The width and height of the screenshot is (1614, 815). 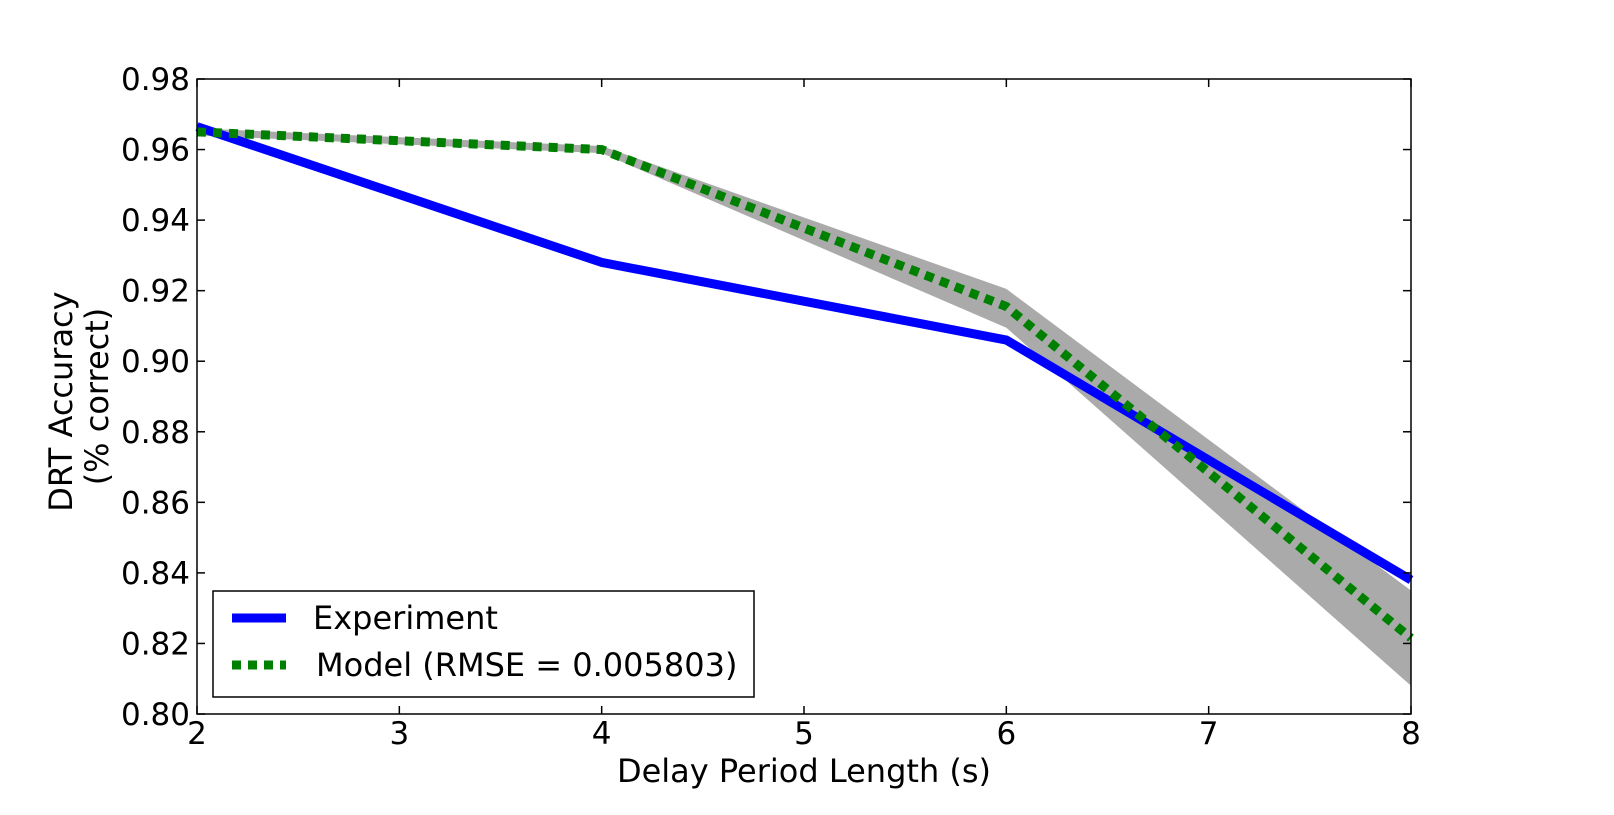 I want to click on legend: Experiment Model (RMSE = 0.005803), so click(x=483, y=644).